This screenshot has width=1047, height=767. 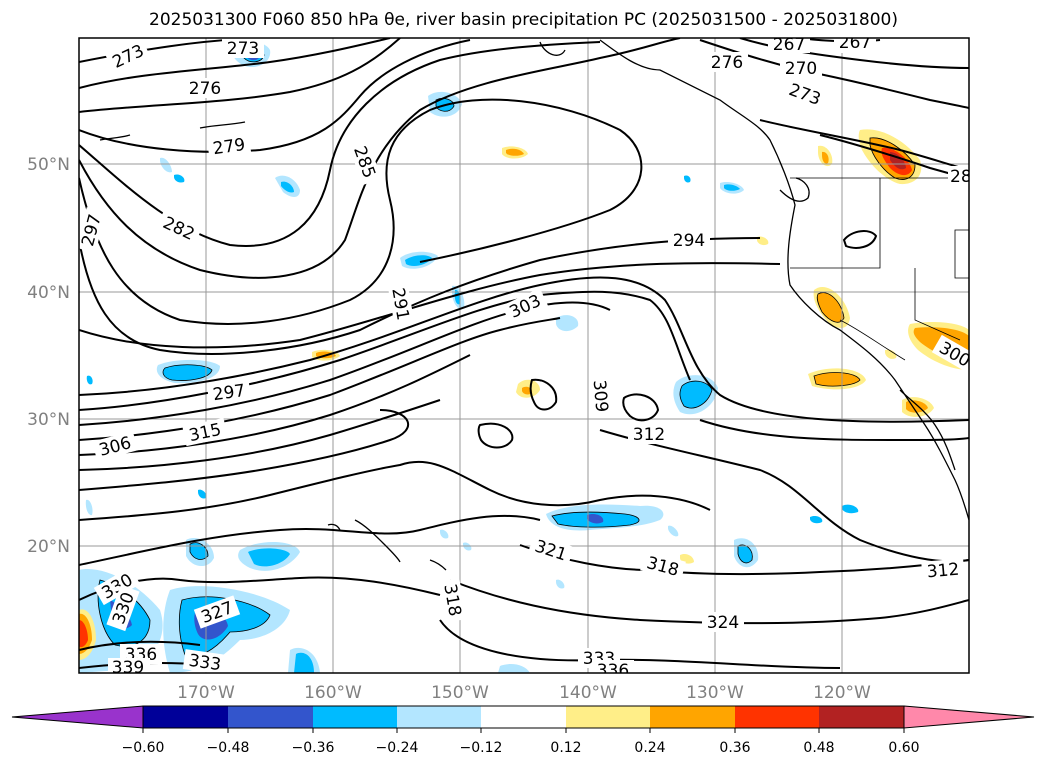 What do you see at coordinates (48, 165) in the screenshot?
I see `lat-label: 50°N` at bounding box center [48, 165].